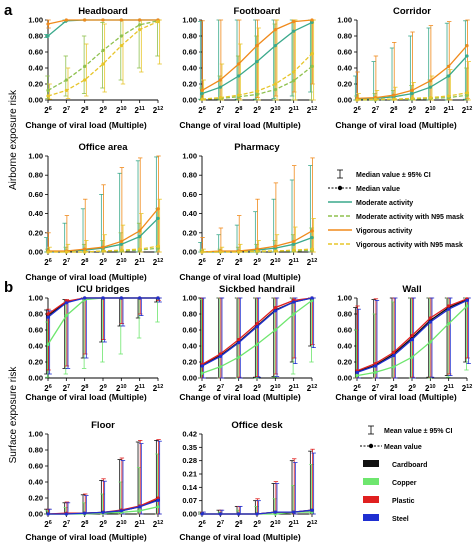 This screenshot has height=544, width=474. Describe the element at coordinates (371, 517) in the screenshot. I see `legend-b-steel-swatch` at that location.